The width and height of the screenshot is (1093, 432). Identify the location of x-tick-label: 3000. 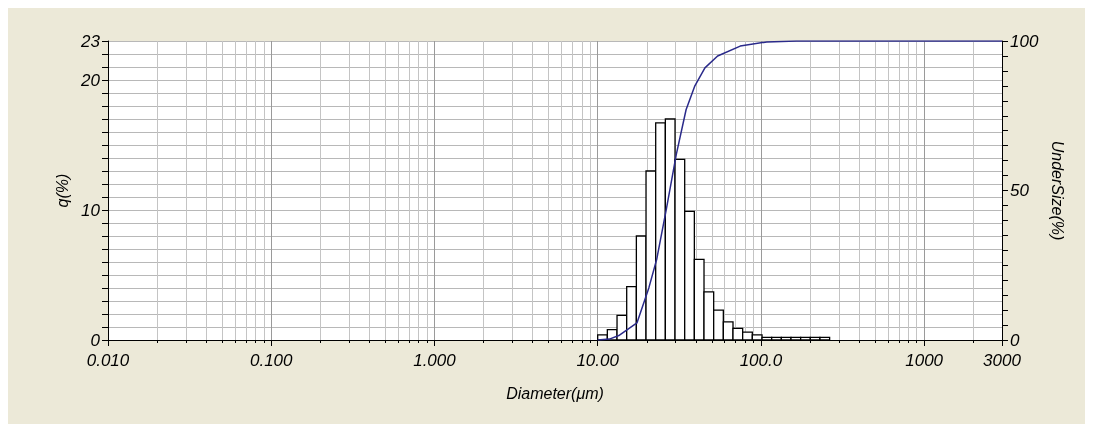
(1002, 360).